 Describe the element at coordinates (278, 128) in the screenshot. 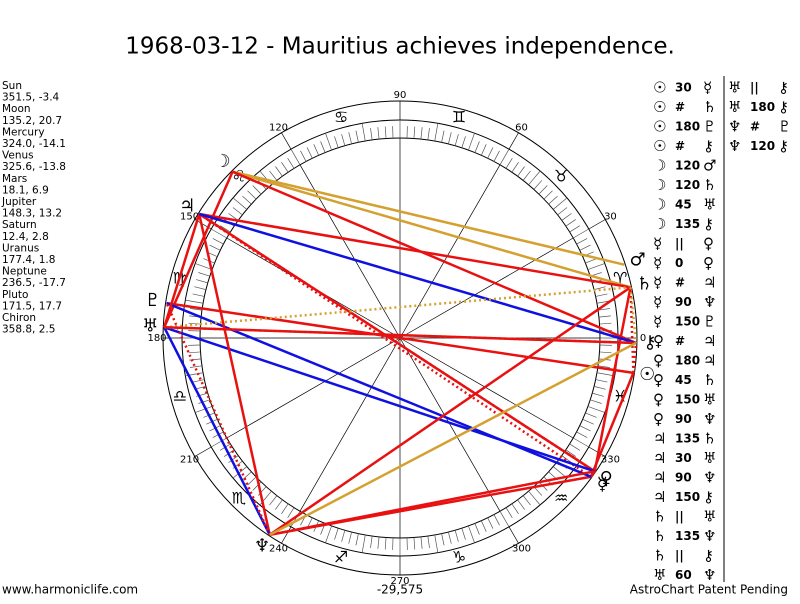

I see `degree-label: 120` at that location.